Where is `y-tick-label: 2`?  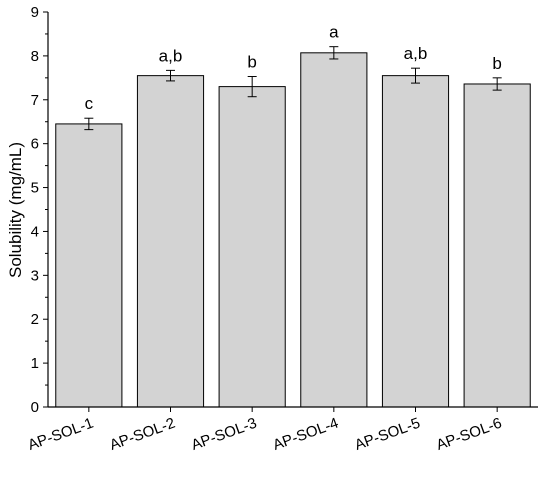 y-tick-label: 2 is located at coordinates (35, 319).